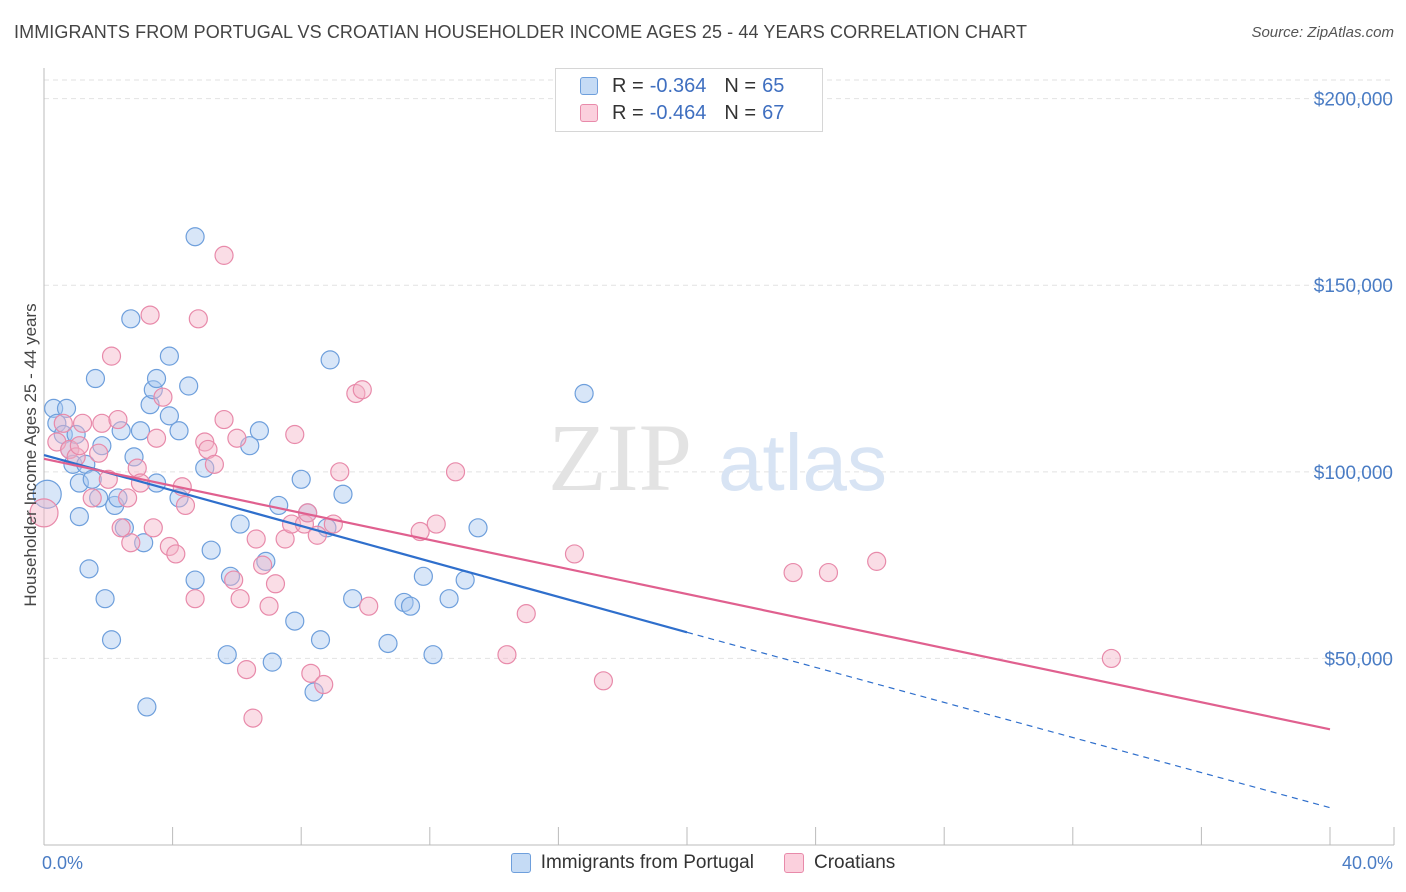 This screenshot has height=892, width=1406. Describe the element at coordinates (1353, 100) in the screenshot. I see `y-tick-label: $200,000` at that location.